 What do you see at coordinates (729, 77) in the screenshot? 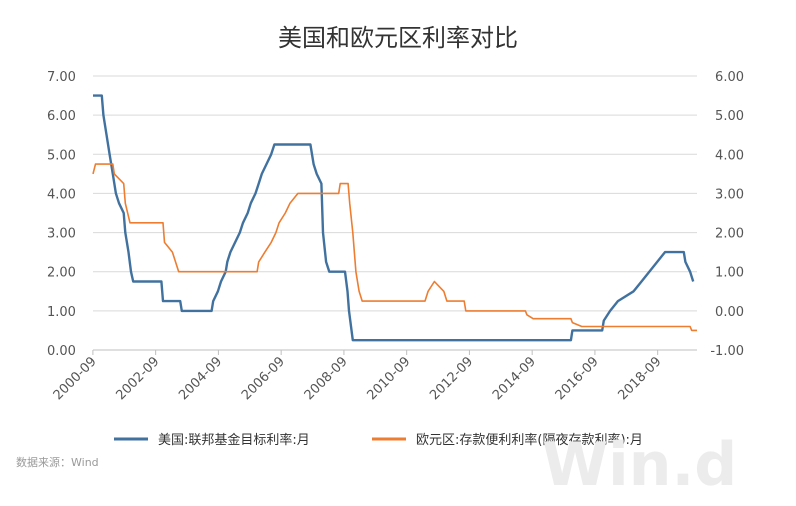
I see `right-tick-label: 6.00` at bounding box center [729, 77].